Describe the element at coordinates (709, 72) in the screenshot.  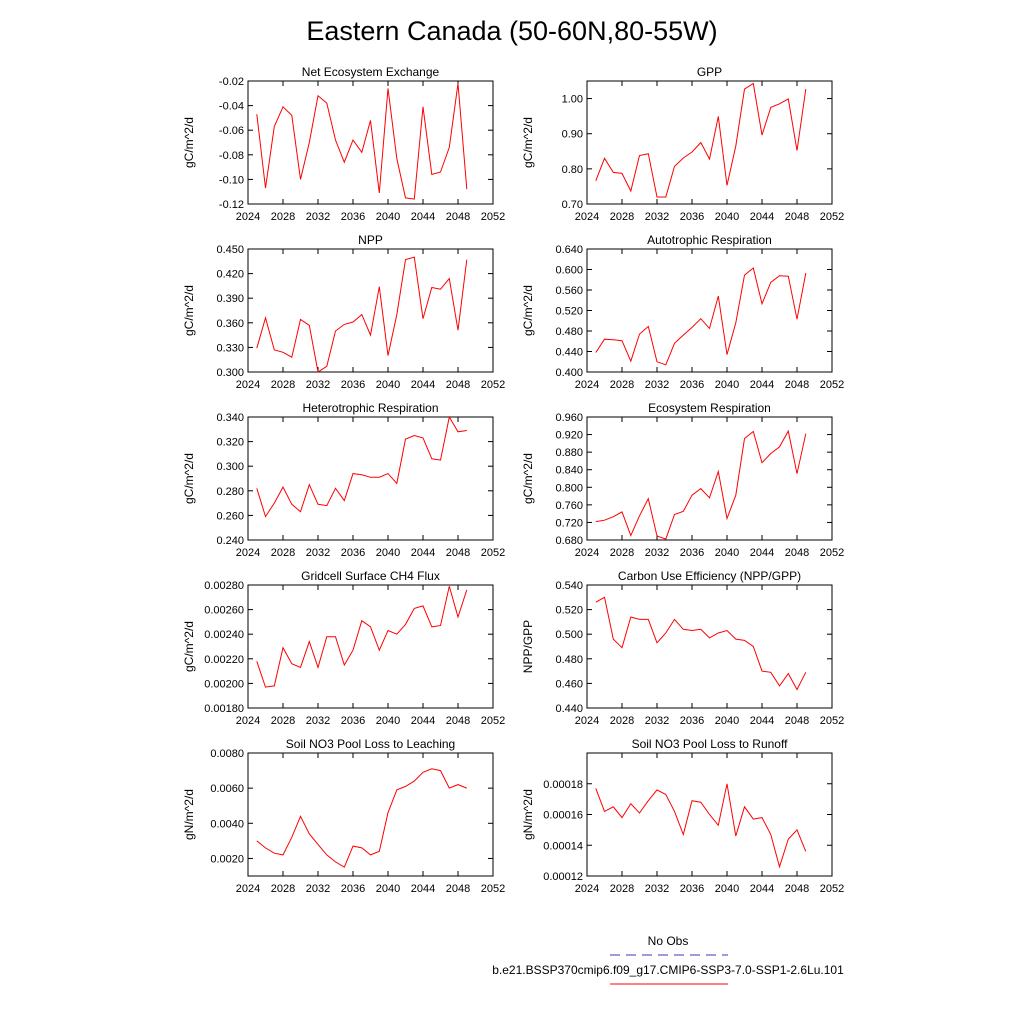
I see `panel-title: GPP` at that location.